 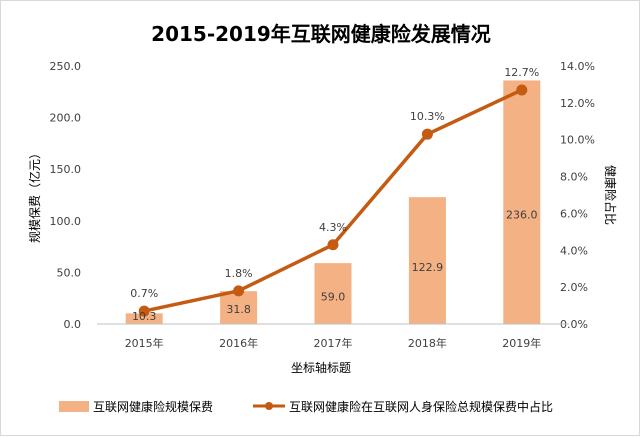 I want to click on y2-tick-label: 2.0%, so click(x=574, y=287).